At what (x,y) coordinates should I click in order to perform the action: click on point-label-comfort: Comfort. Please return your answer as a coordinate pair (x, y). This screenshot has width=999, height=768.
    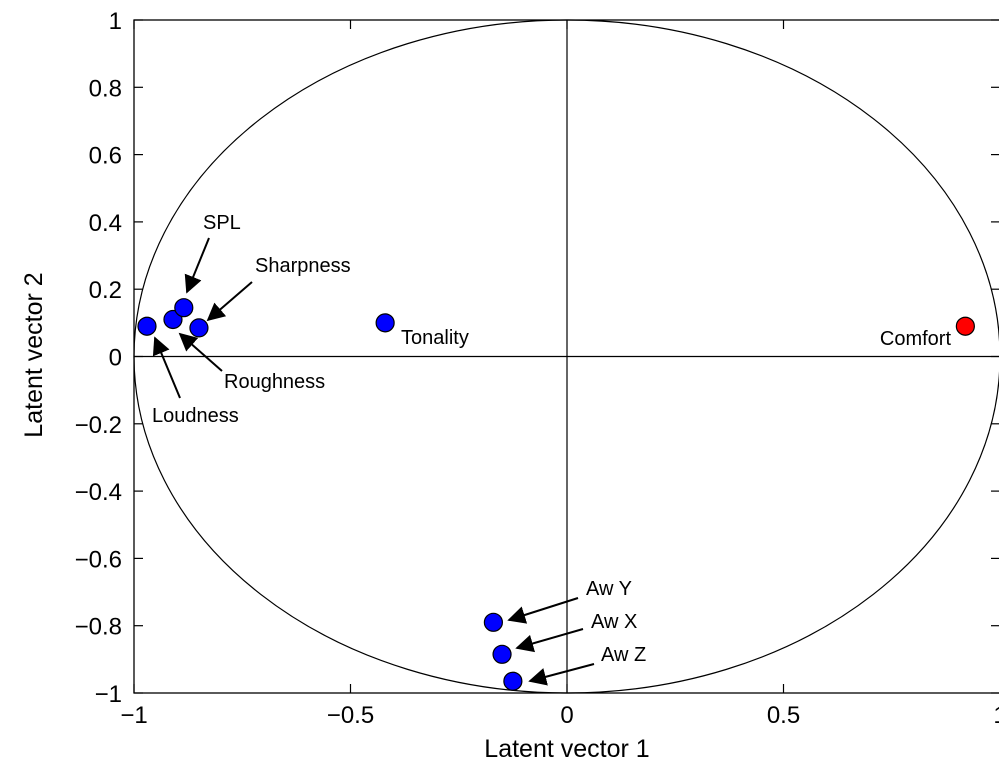
    Looking at the image, I should click on (916, 339).